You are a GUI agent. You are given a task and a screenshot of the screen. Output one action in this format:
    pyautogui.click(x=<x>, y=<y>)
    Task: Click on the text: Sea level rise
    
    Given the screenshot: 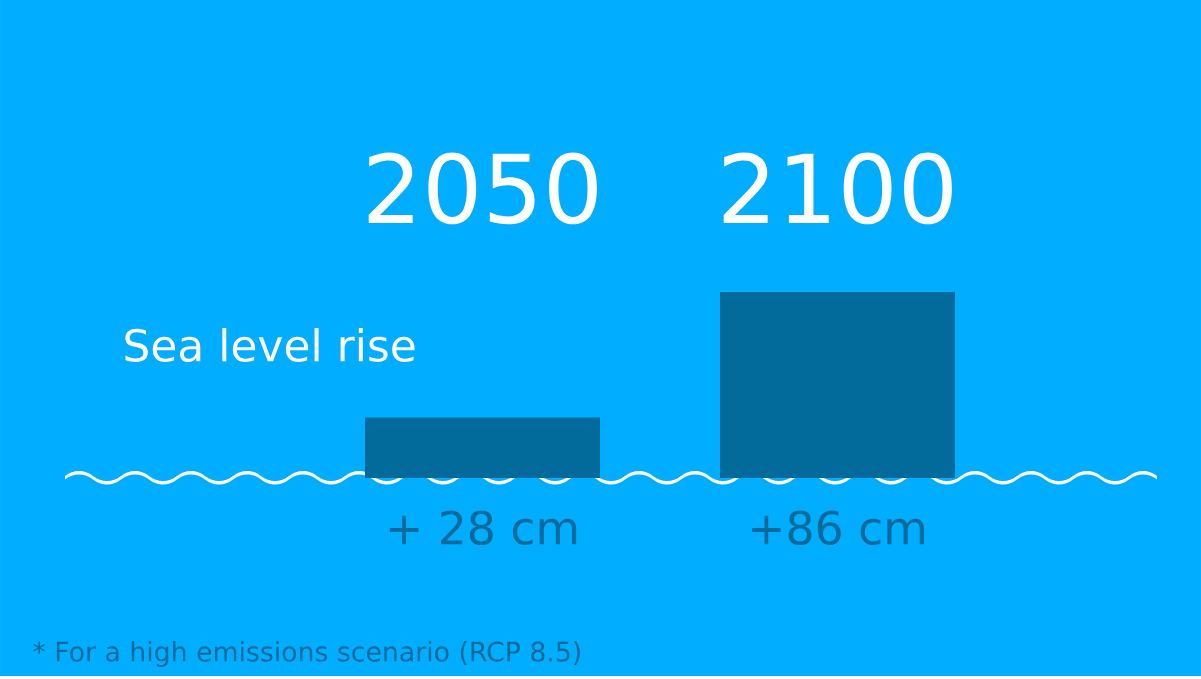 What is the action you would take?
    pyautogui.click(x=270, y=345)
    